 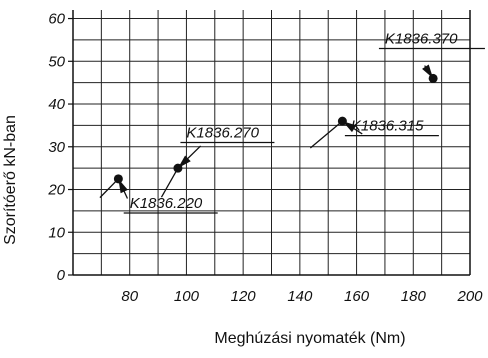 What do you see at coordinates (166, 203) in the screenshot?
I see `point-label: K1836.220` at bounding box center [166, 203].